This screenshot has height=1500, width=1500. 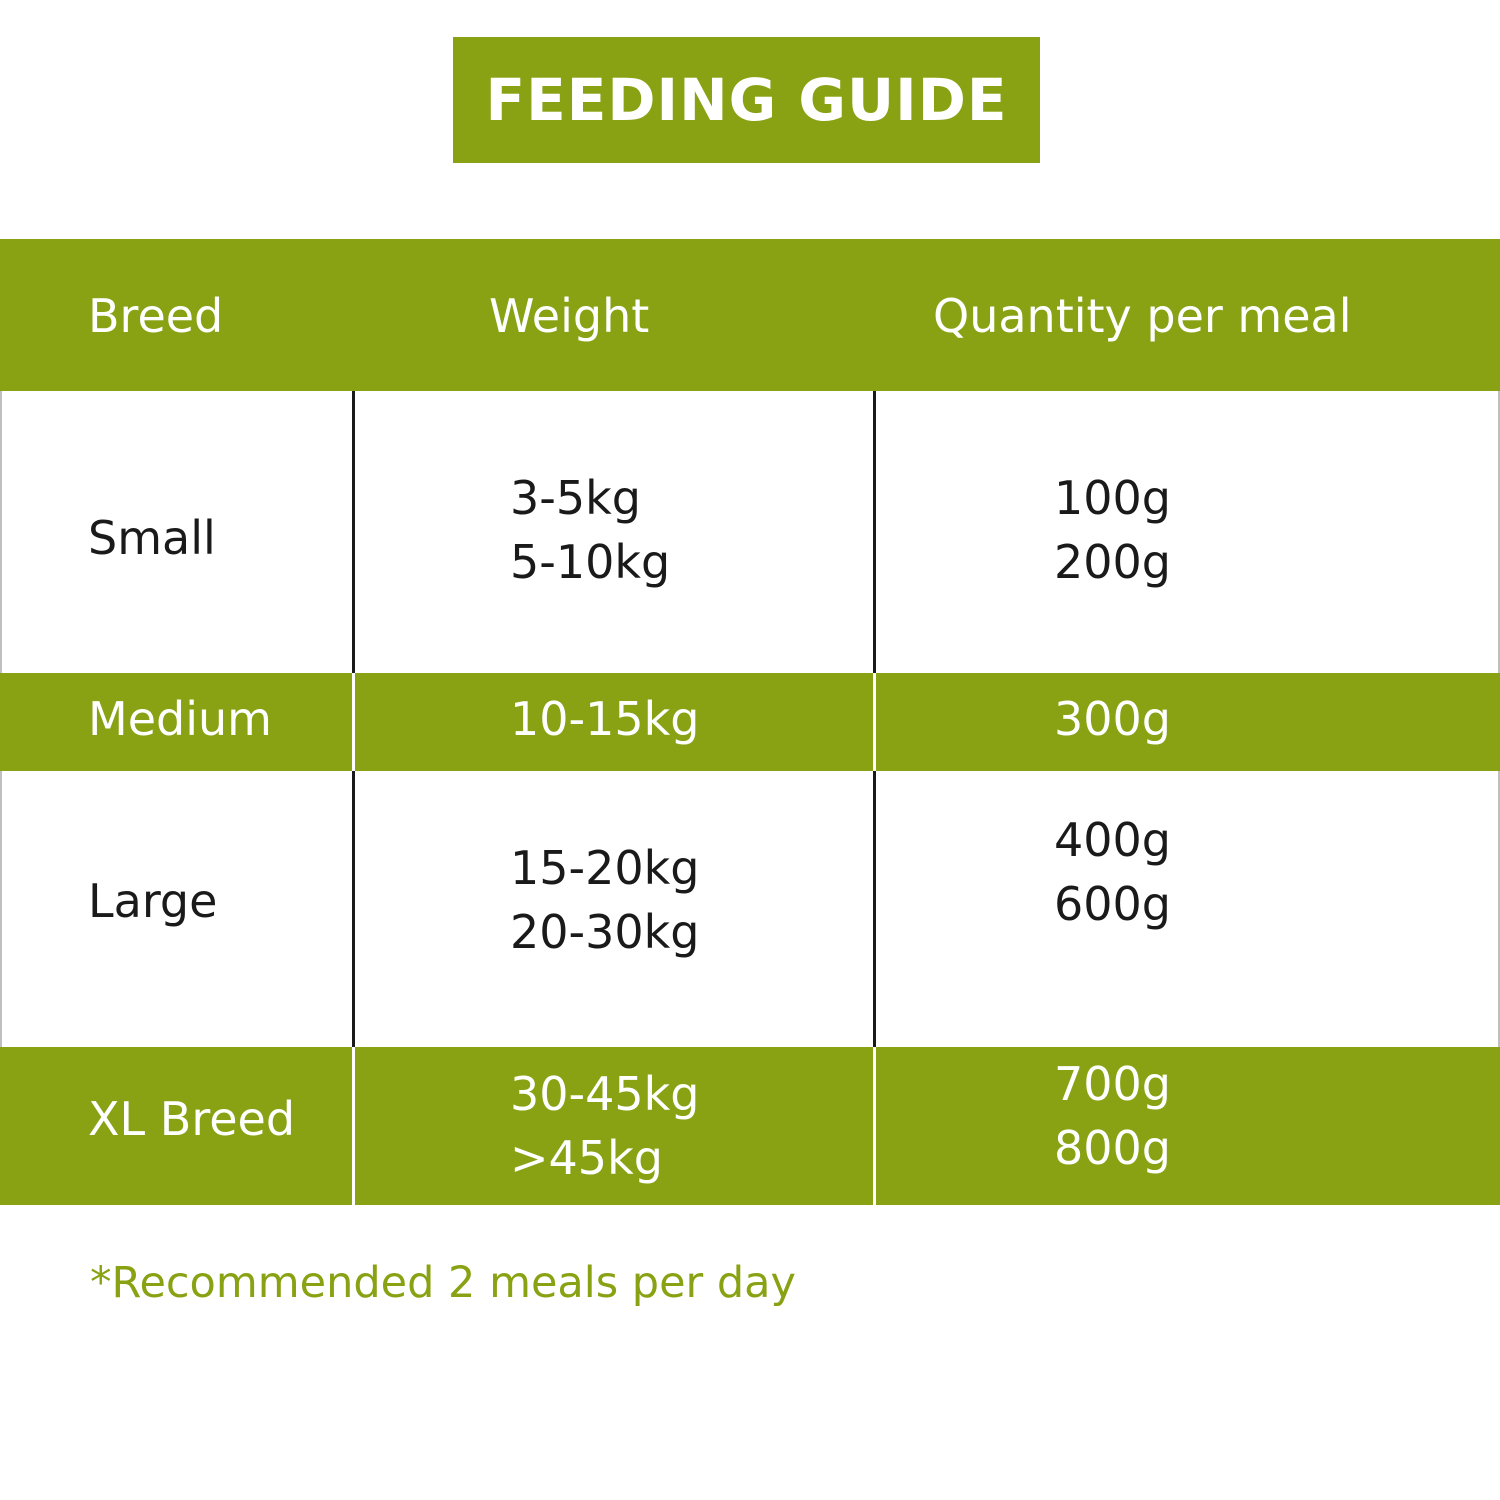 I want to click on weight-value: >45kg, so click(x=586, y=1158).